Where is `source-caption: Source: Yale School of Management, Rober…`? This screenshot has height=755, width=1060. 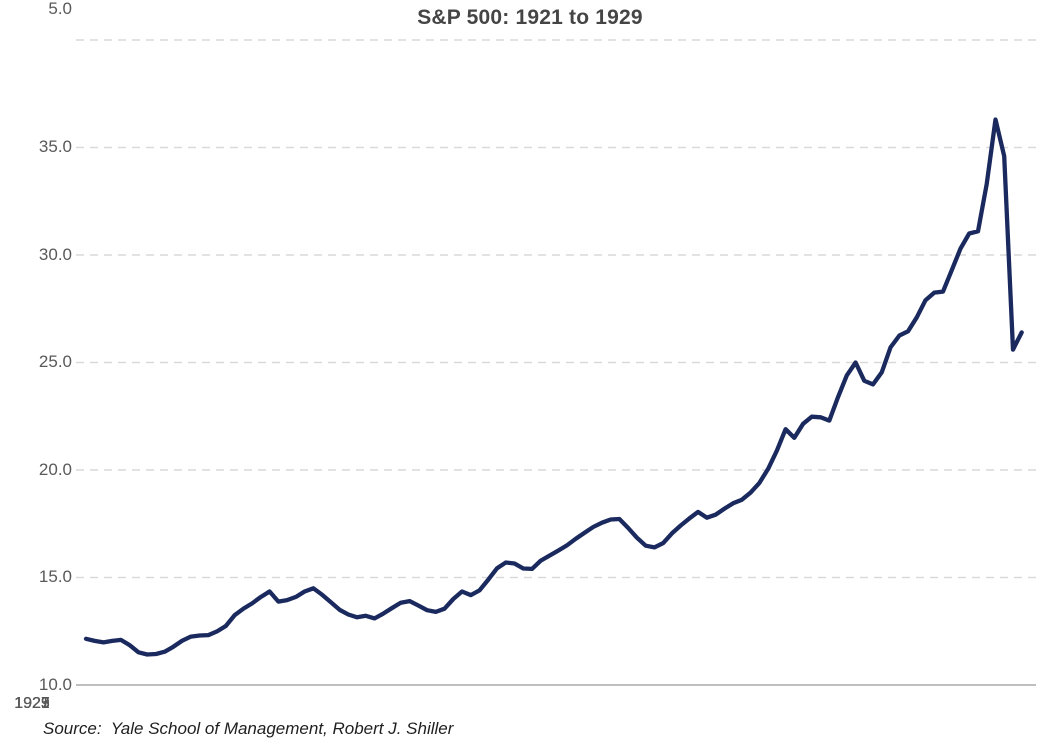 source-caption: Source: Yale School of Management, Rober… is located at coordinates (248, 728).